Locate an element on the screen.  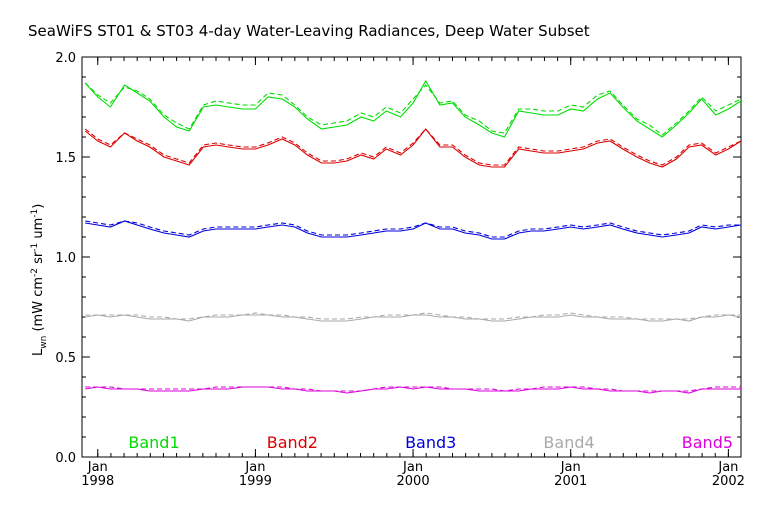
series-line-band2-dashed is located at coordinates (413, 147).